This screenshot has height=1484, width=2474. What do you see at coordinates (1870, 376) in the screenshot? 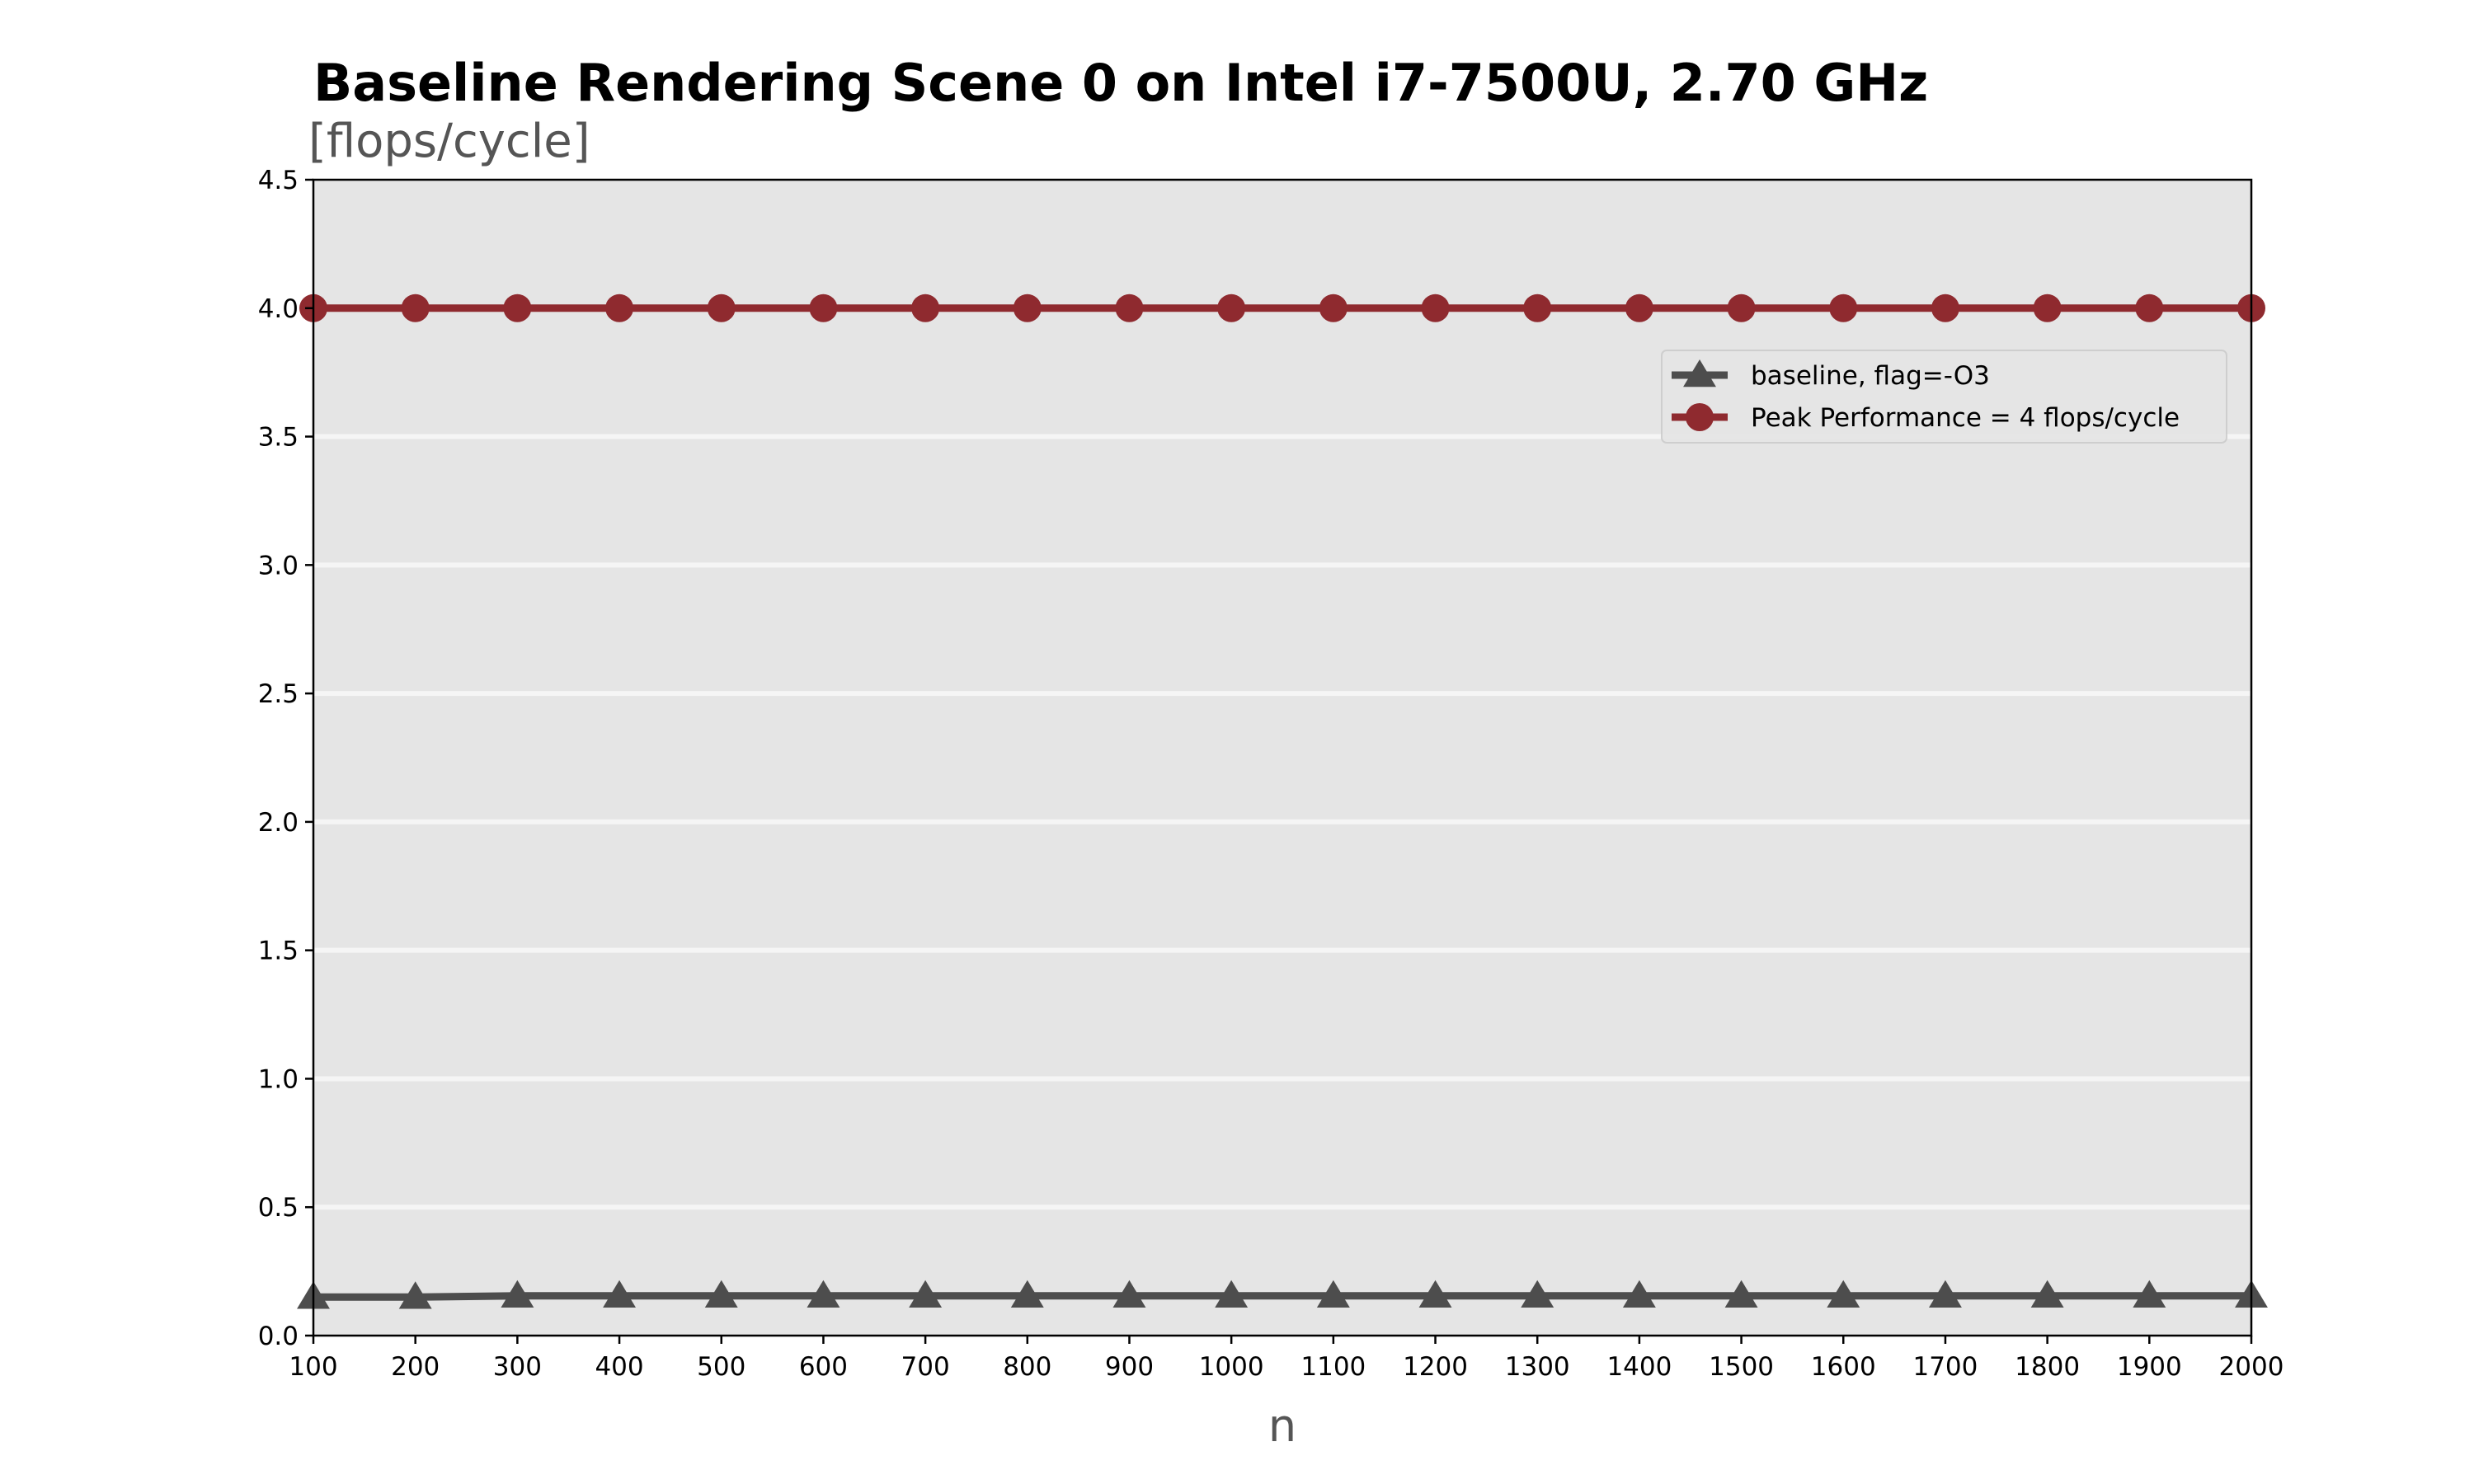
I see `legend-entry-label: baseline, flag=-O3` at bounding box center [1870, 376].